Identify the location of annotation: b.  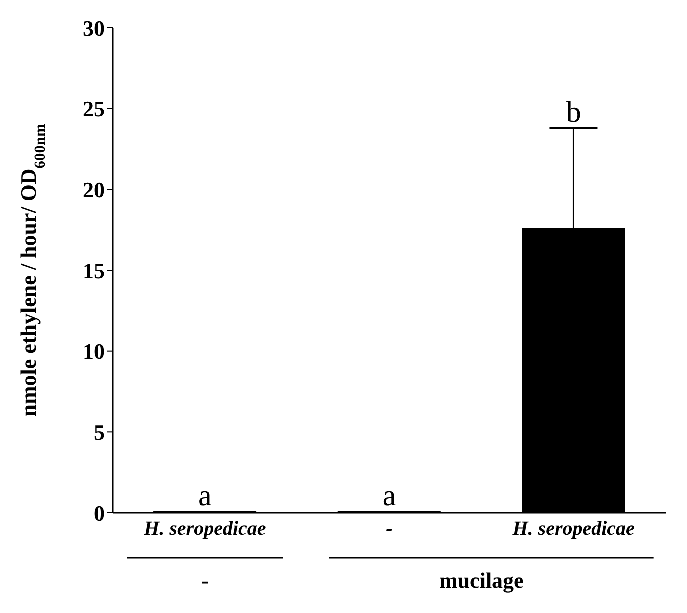
(574, 113).